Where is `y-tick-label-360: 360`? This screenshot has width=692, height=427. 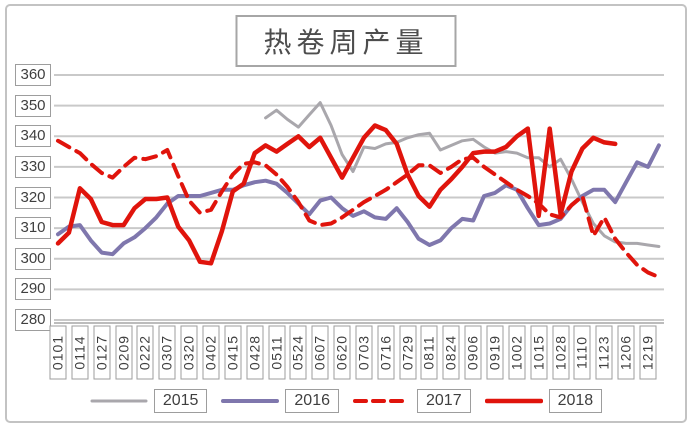 y-tick-label-360: 360 is located at coordinates (33, 75).